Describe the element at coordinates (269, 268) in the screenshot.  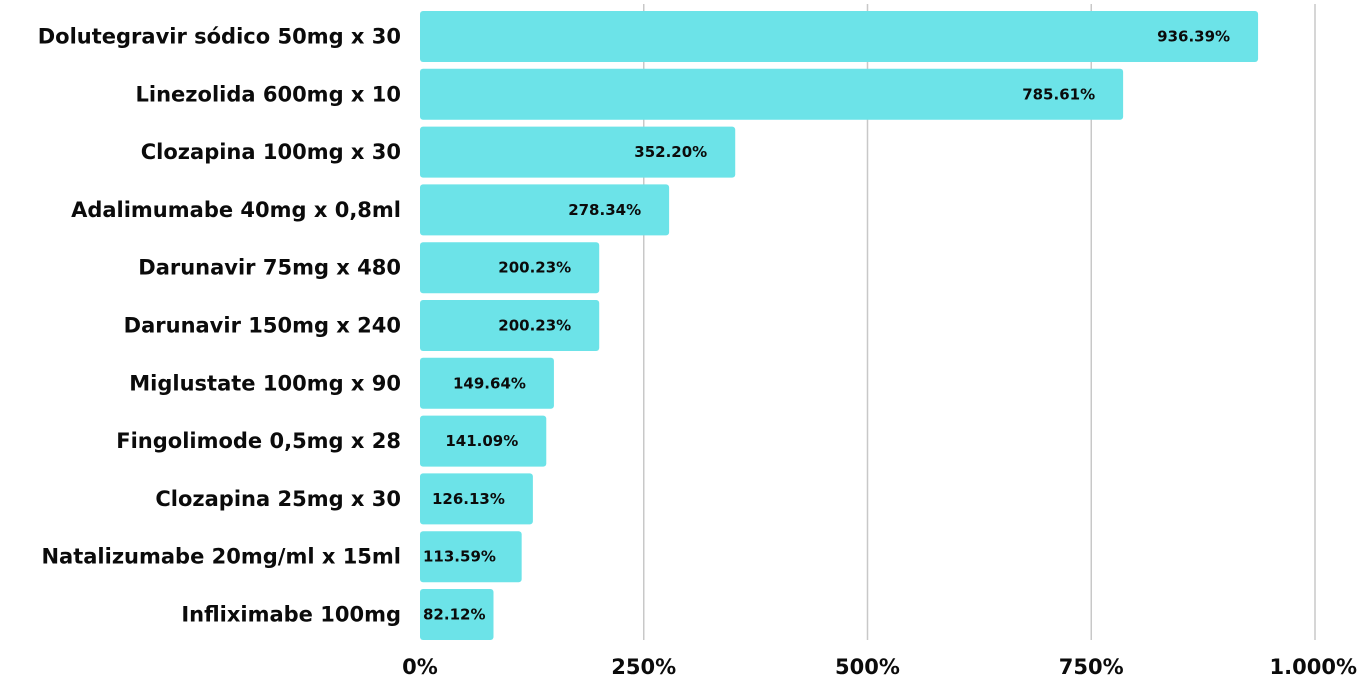
I see `category-label: Darunavir 75mg x 480` at that location.